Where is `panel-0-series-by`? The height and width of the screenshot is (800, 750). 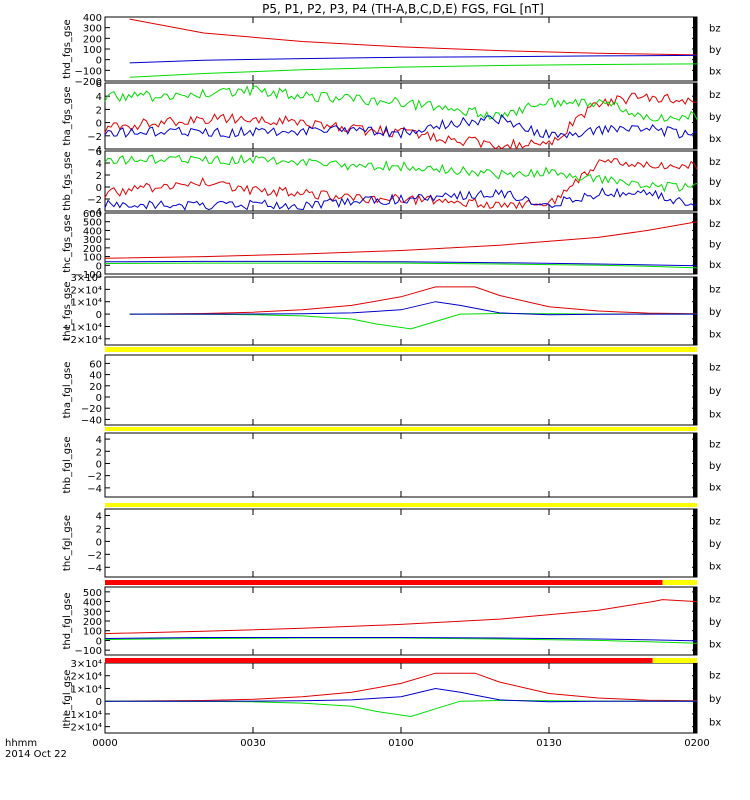 panel-0-series-by is located at coordinates (413, 70).